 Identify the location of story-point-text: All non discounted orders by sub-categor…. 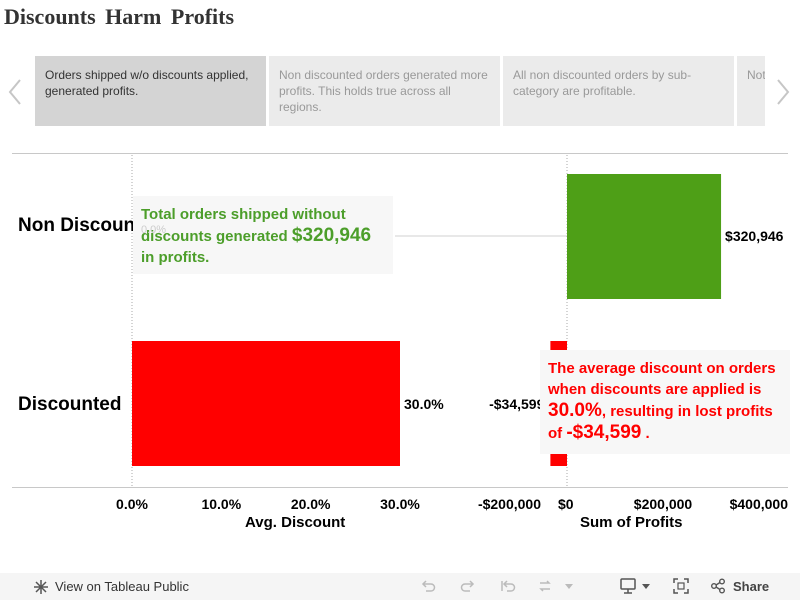
(602, 83).